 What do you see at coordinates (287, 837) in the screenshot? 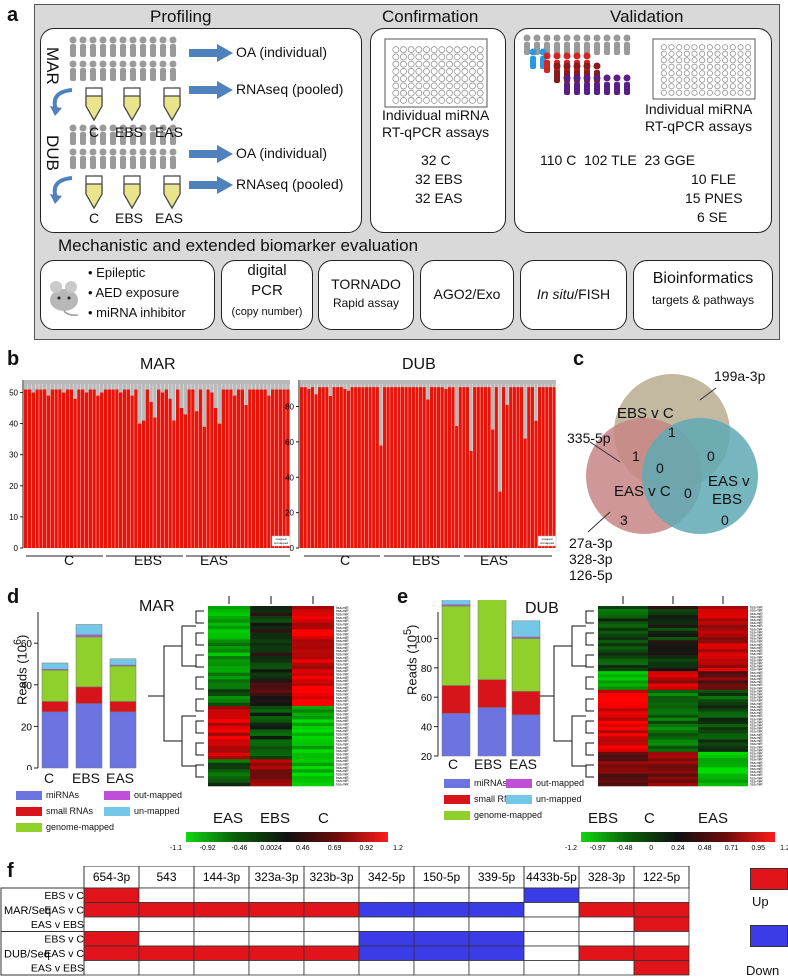
I see `d-colorscale-bar` at bounding box center [287, 837].